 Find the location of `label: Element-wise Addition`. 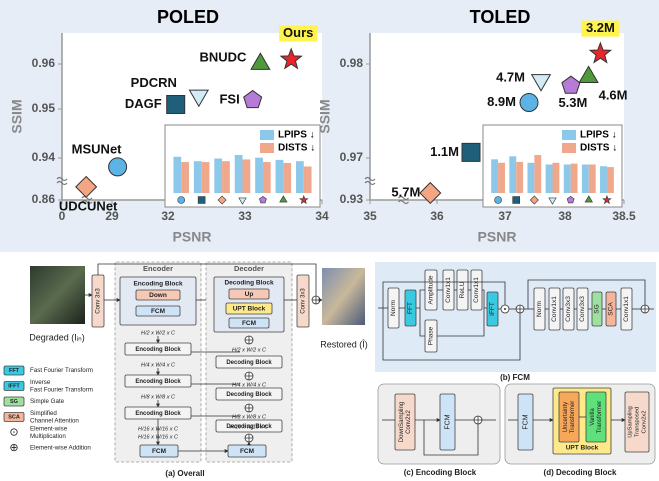

label: Element-wise Addition is located at coordinates (60, 448).